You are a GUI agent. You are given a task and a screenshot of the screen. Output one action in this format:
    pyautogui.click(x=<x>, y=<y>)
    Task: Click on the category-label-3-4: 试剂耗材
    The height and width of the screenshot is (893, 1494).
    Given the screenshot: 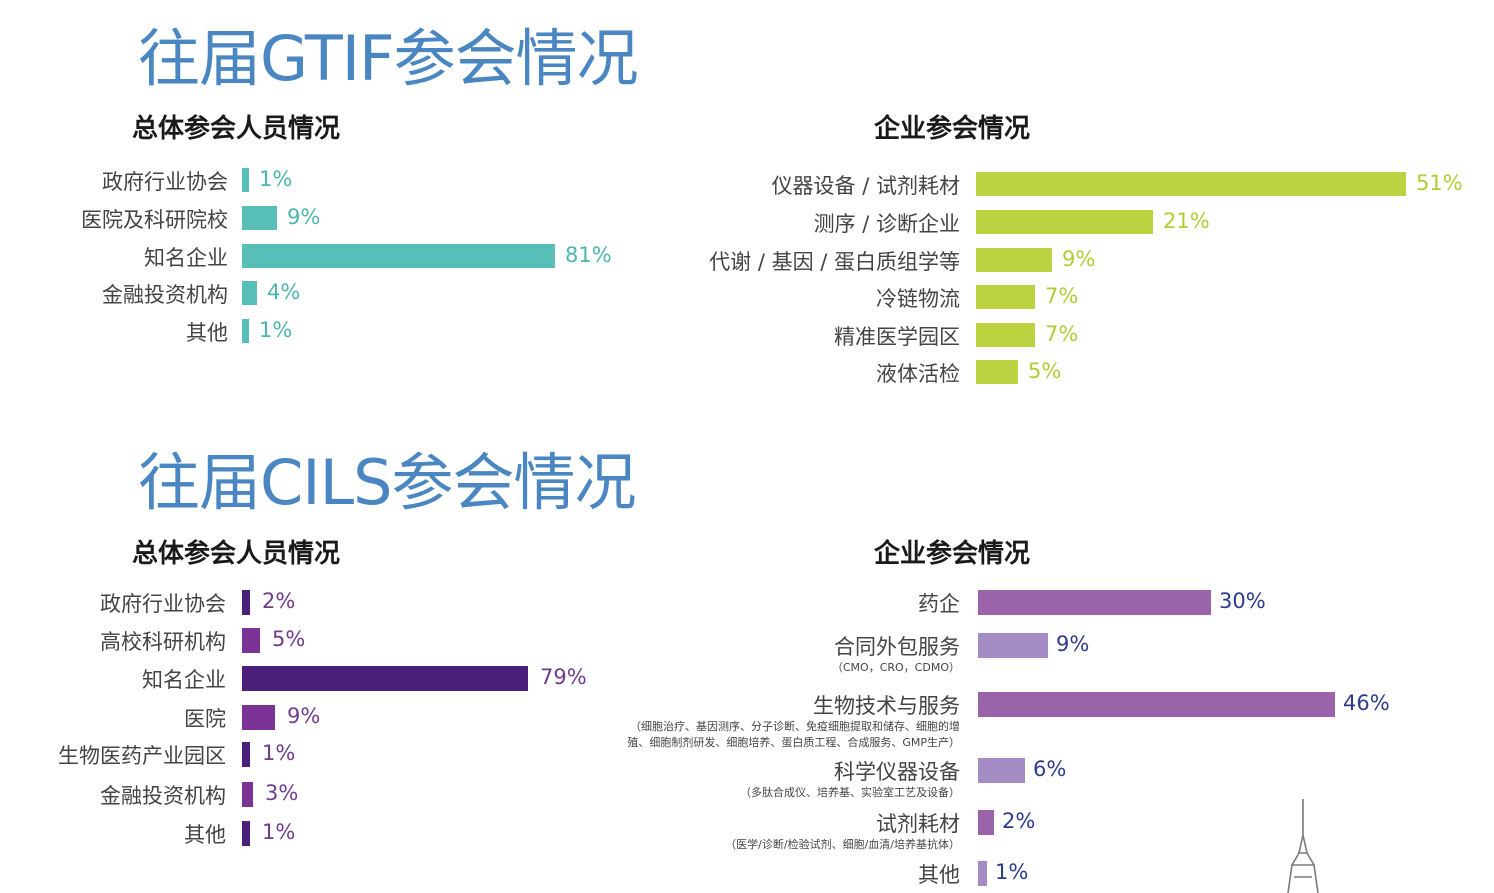 What is the action you would take?
    pyautogui.click(x=918, y=824)
    